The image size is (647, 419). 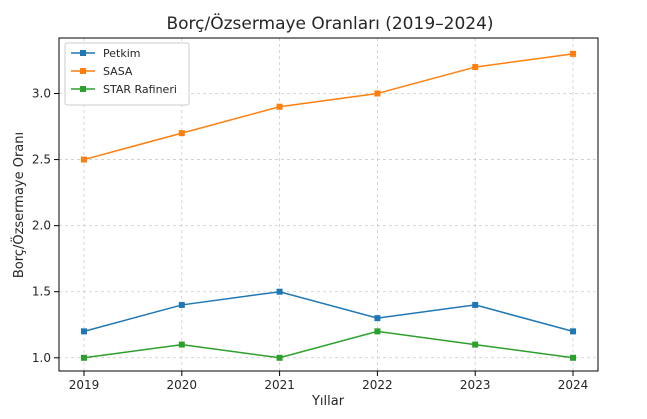 I want to click on y-tick-label: 1.0, so click(x=41, y=358).